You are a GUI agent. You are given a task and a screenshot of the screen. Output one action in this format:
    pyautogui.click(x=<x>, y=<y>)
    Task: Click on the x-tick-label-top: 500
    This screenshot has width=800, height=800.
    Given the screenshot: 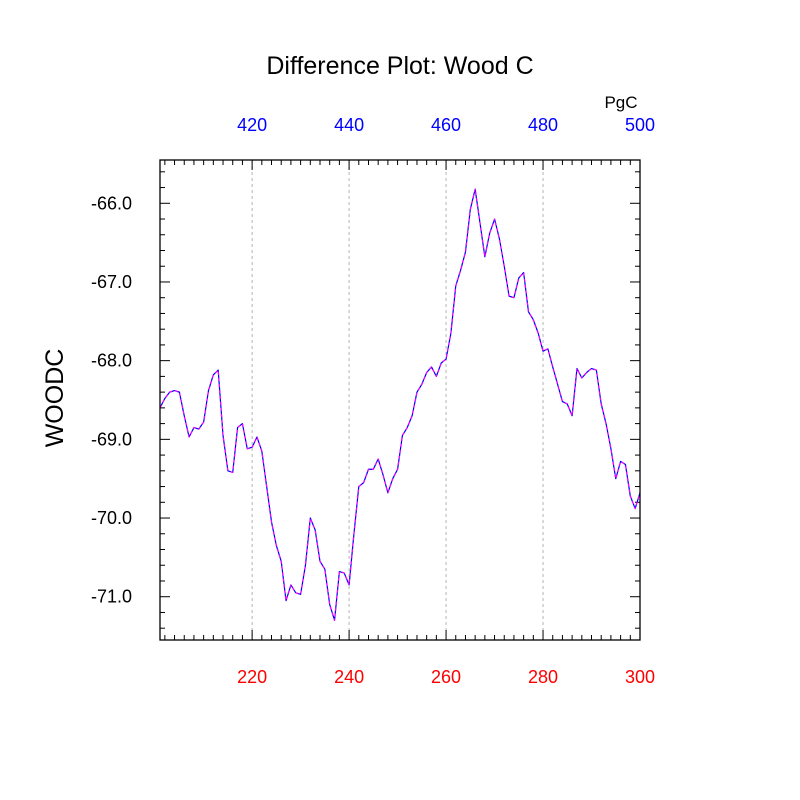 What is the action you would take?
    pyautogui.click(x=640, y=125)
    